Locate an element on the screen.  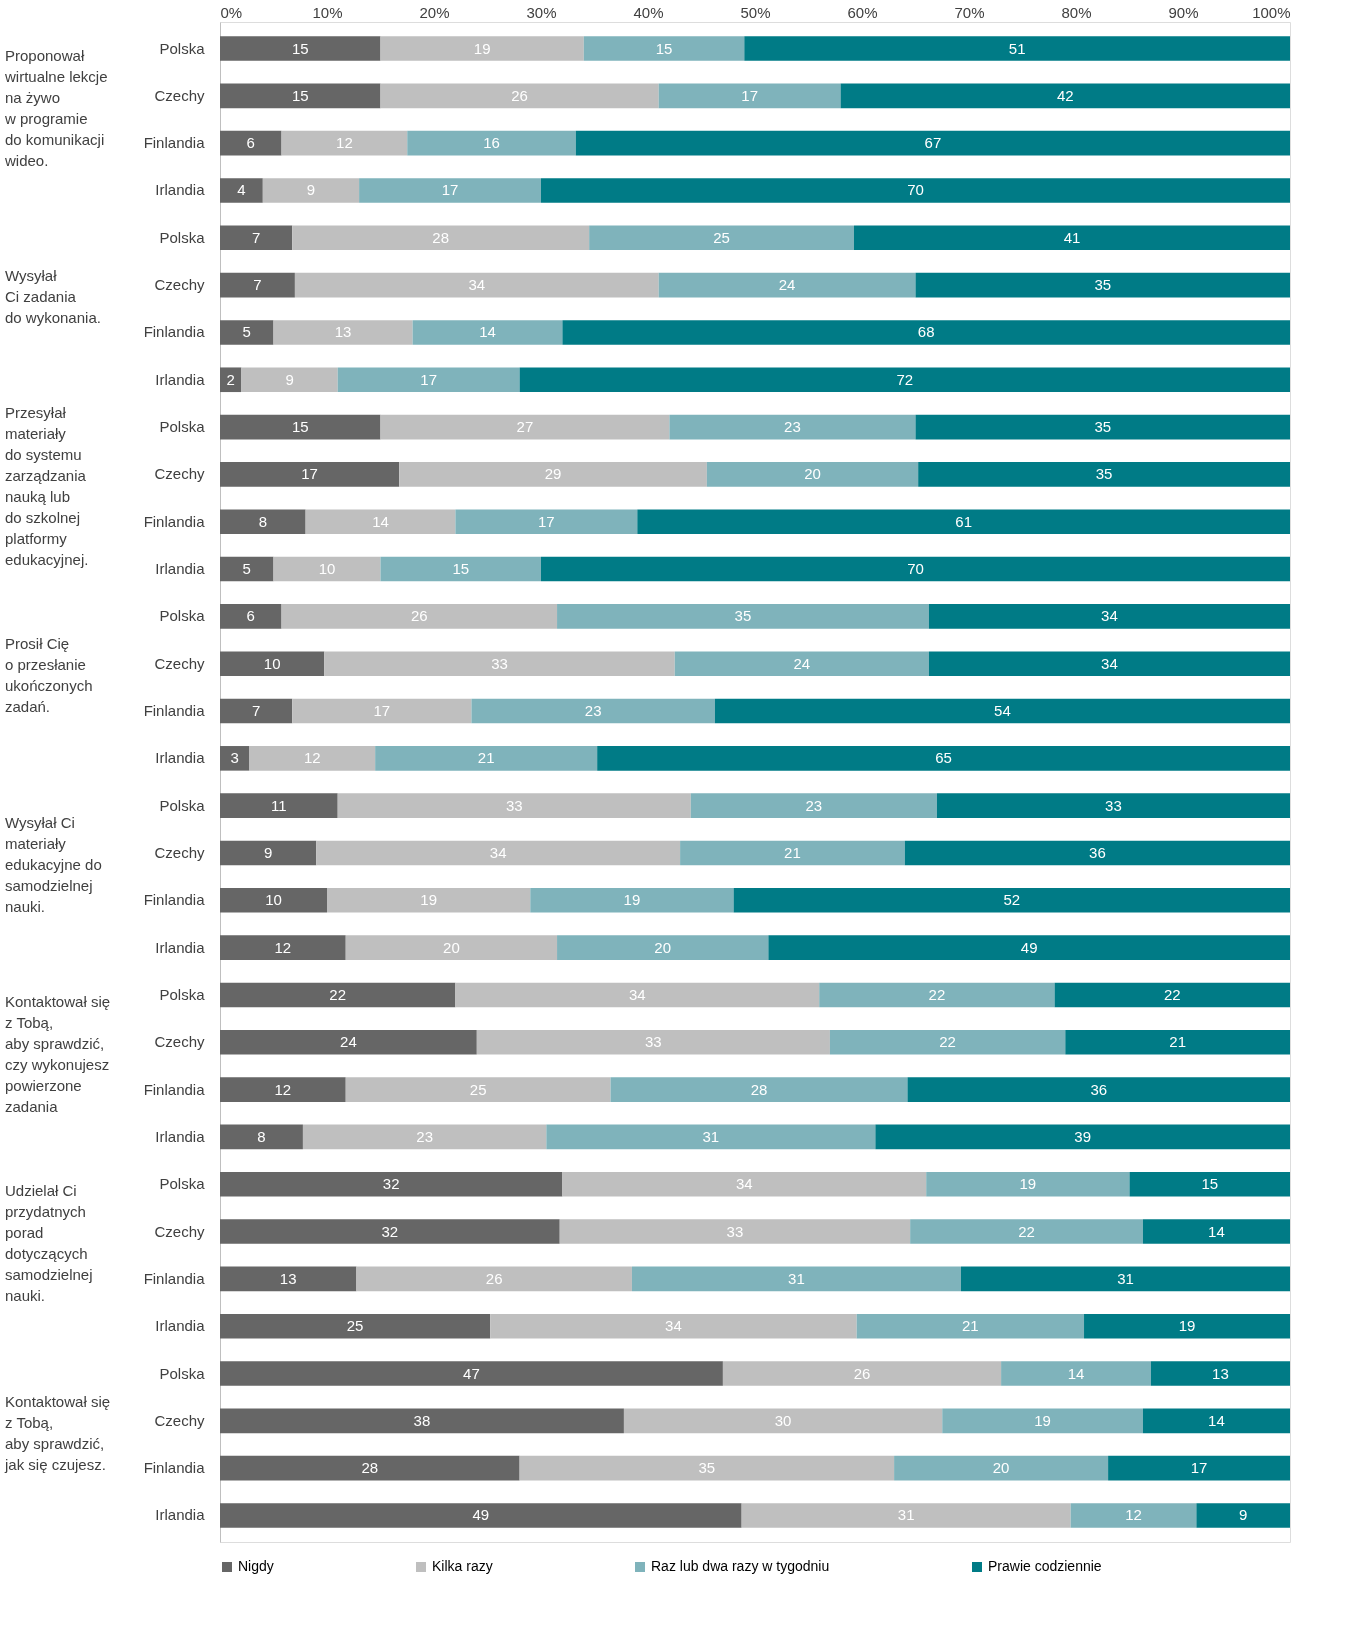
data-label: 7 is located at coordinates (257, 285).